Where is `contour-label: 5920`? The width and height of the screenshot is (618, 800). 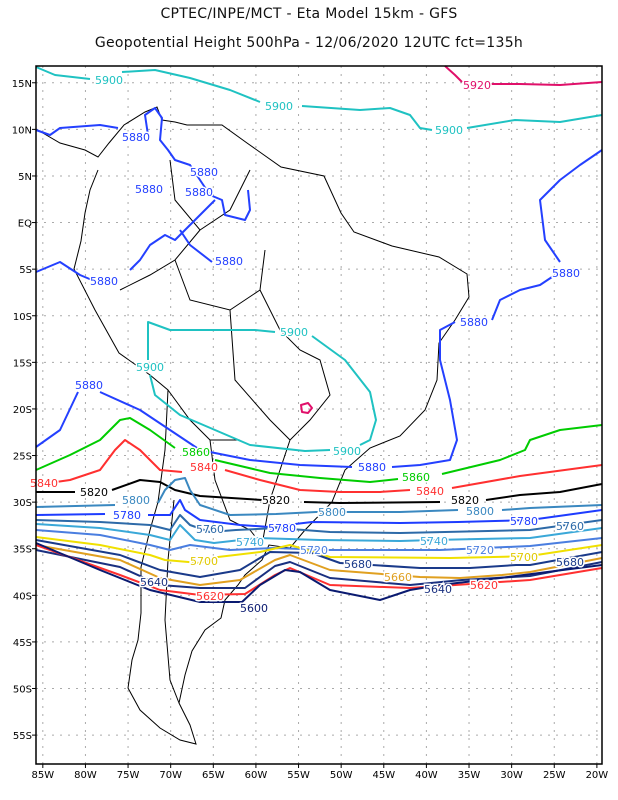
contour-label: 5920 is located at coordinates (477, 85).